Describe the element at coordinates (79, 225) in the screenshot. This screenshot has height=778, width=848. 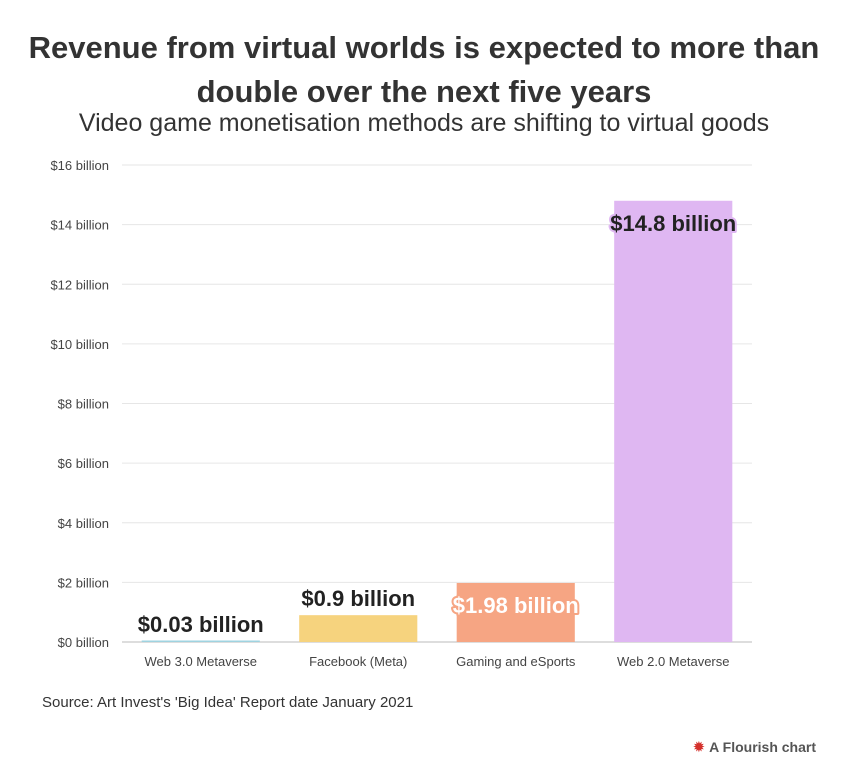
I see `y-tick-label: $14 billion` at that location.